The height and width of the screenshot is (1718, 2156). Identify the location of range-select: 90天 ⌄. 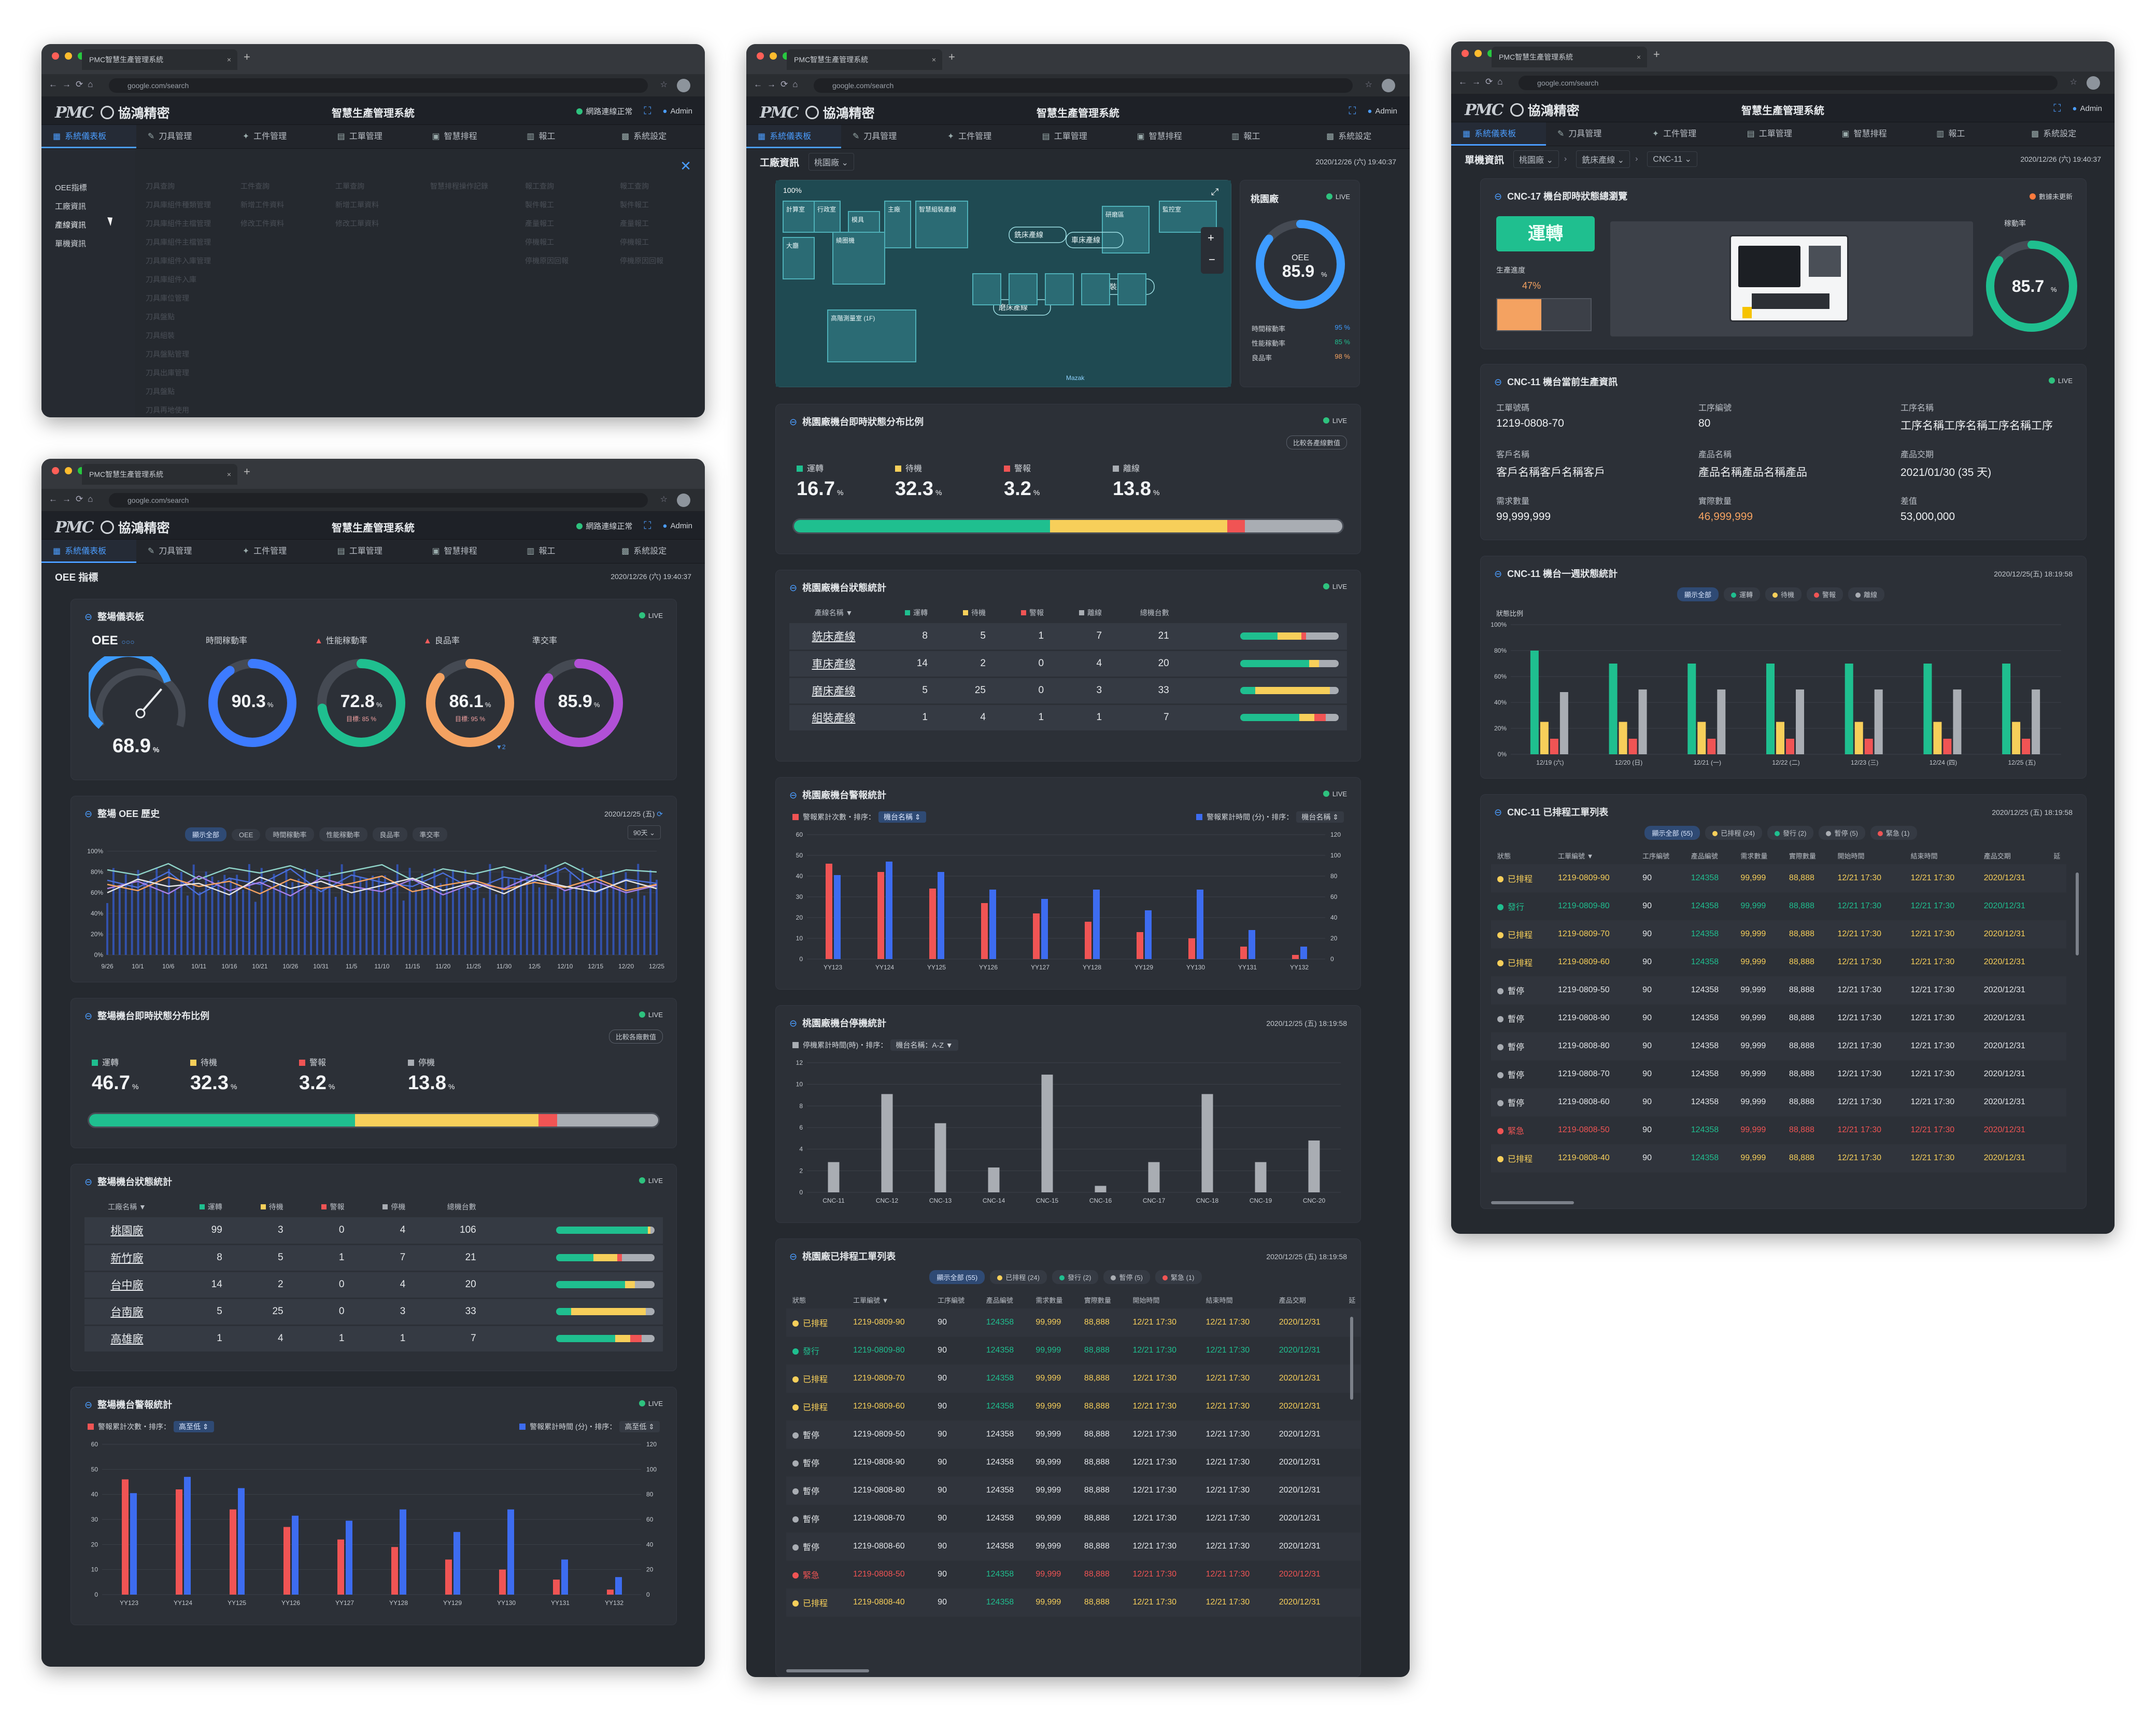
(645, 832).